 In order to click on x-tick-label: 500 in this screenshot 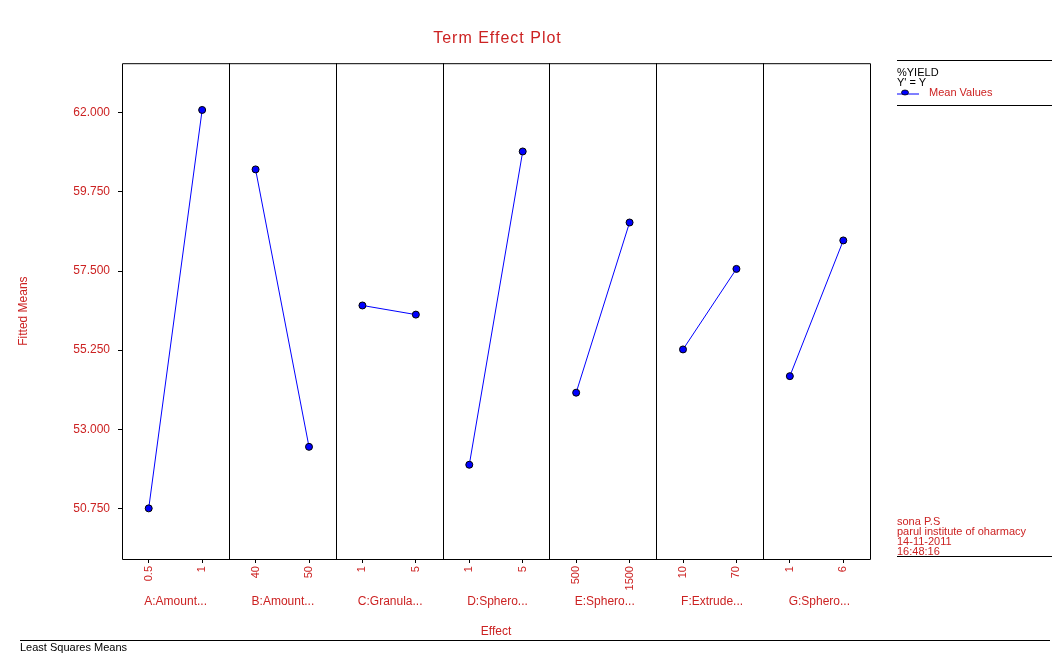, I will do `click(575, 575)`.